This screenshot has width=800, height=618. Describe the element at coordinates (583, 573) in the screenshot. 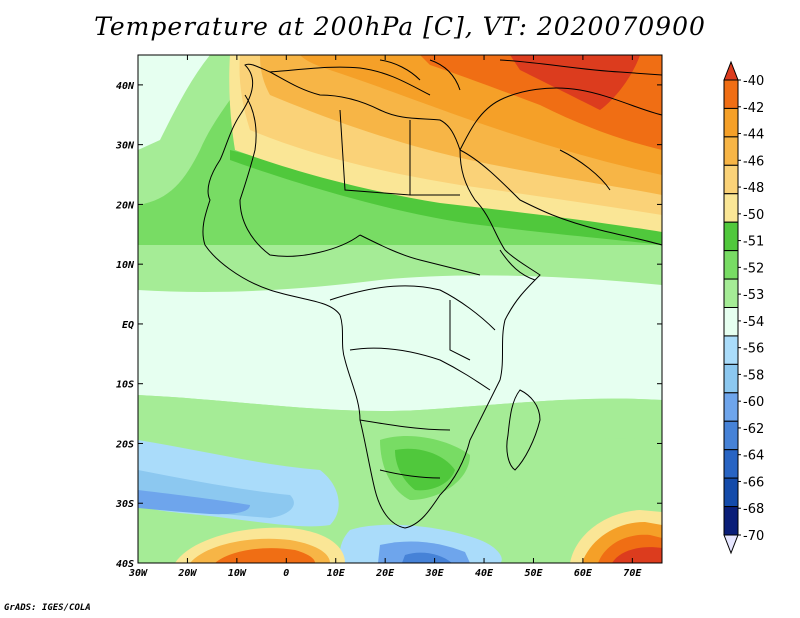

I see `x-tick-label: 60E` at that location.